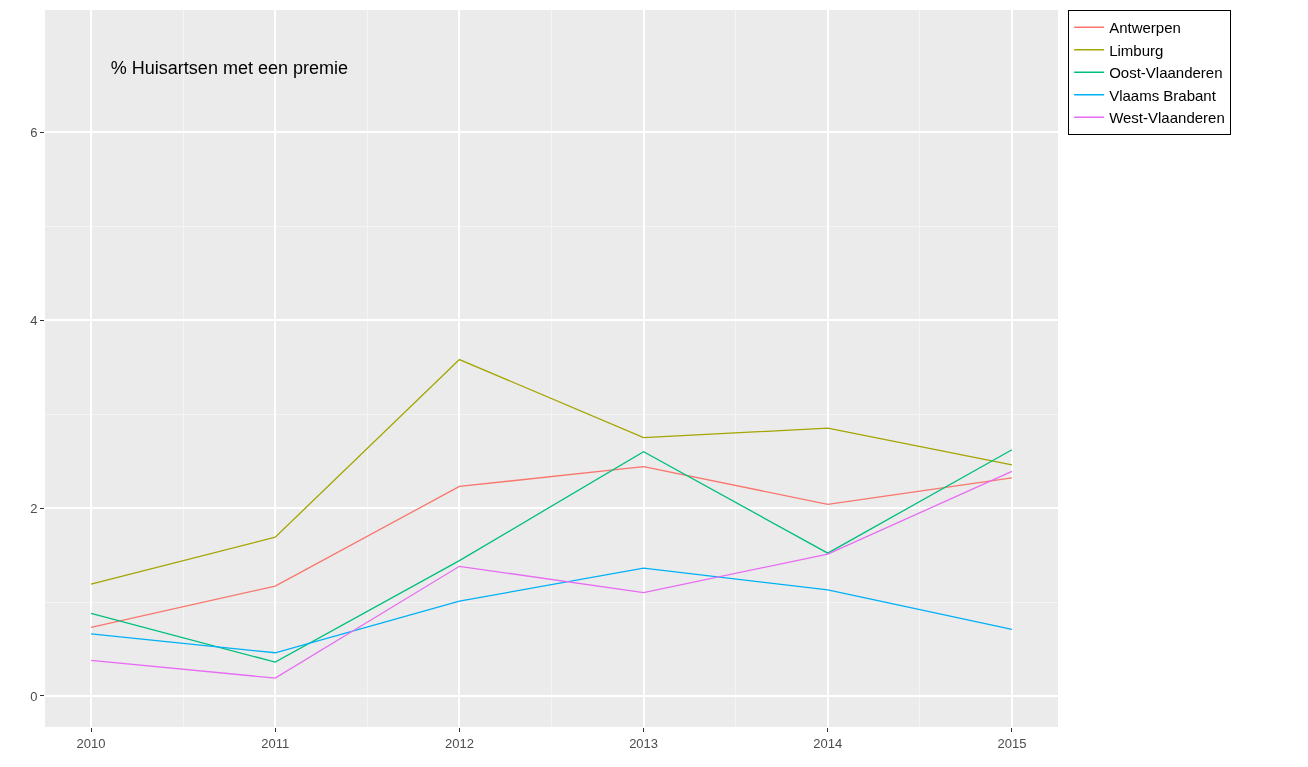 This screenshot has height=767, width=1308. Describe the element at coordinates (229, 67) in the screenshot. I see `text: % Huisartsen met een premie` at that location.